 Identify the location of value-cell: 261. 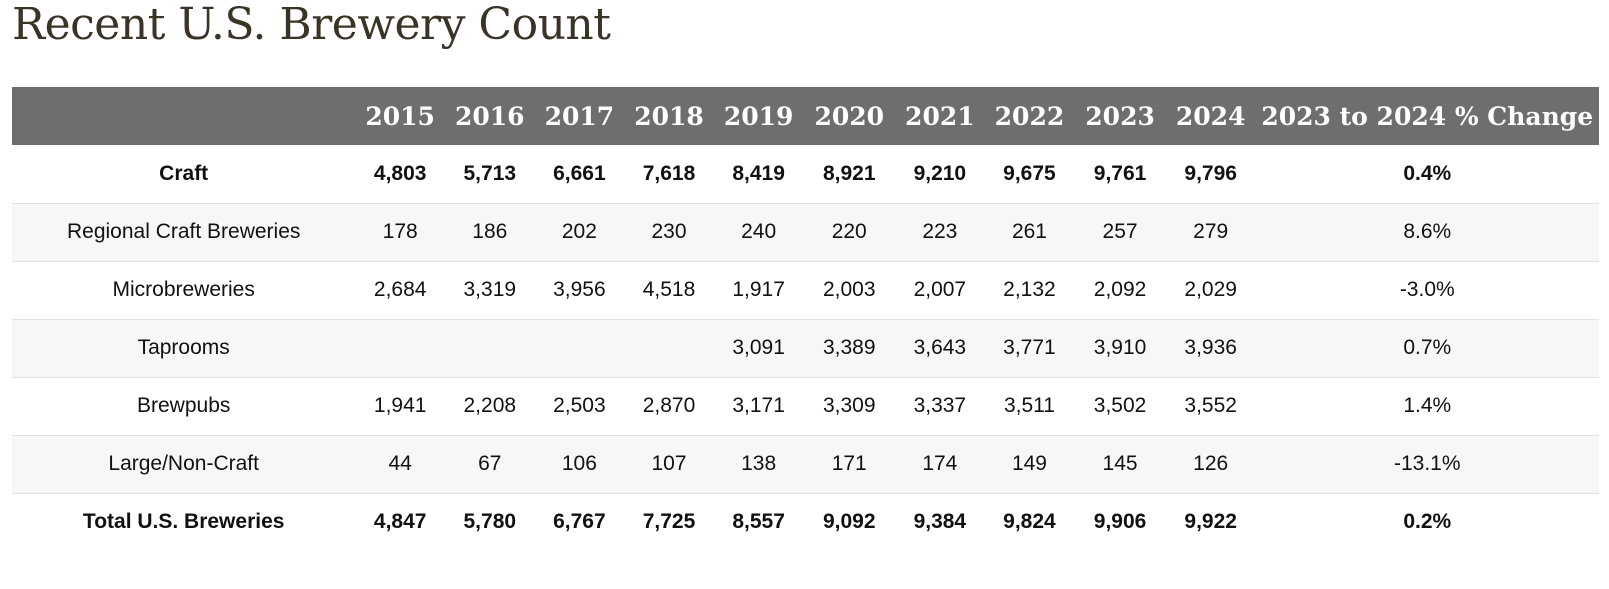
(1029, 231).